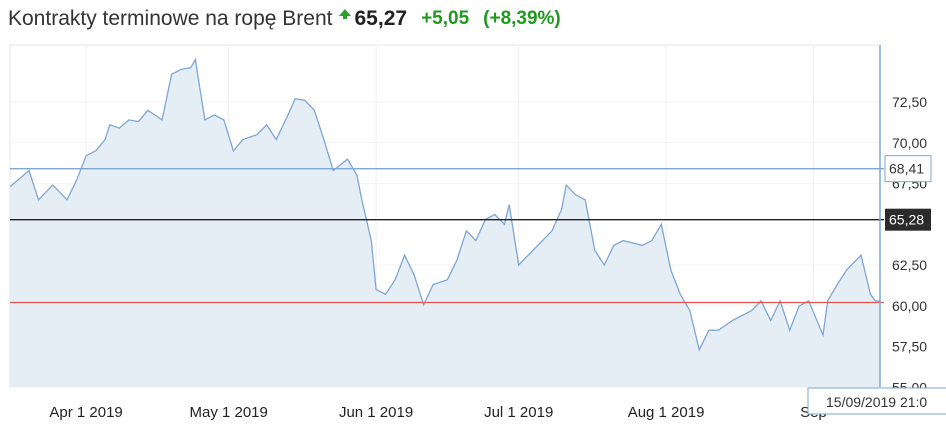 The image size is (946, 442). What do you see at coordinates (381, 18) in the screenshot?
I see `last-price: 65,27` at bounding box center [381, 18].